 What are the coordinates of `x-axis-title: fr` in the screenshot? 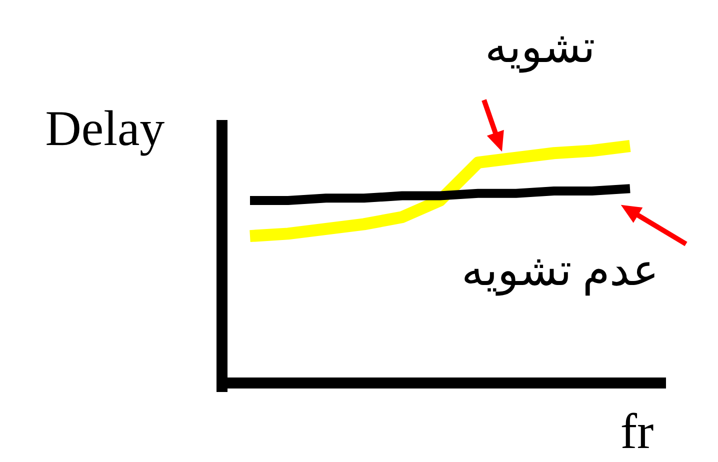 It's located at (637, 431).